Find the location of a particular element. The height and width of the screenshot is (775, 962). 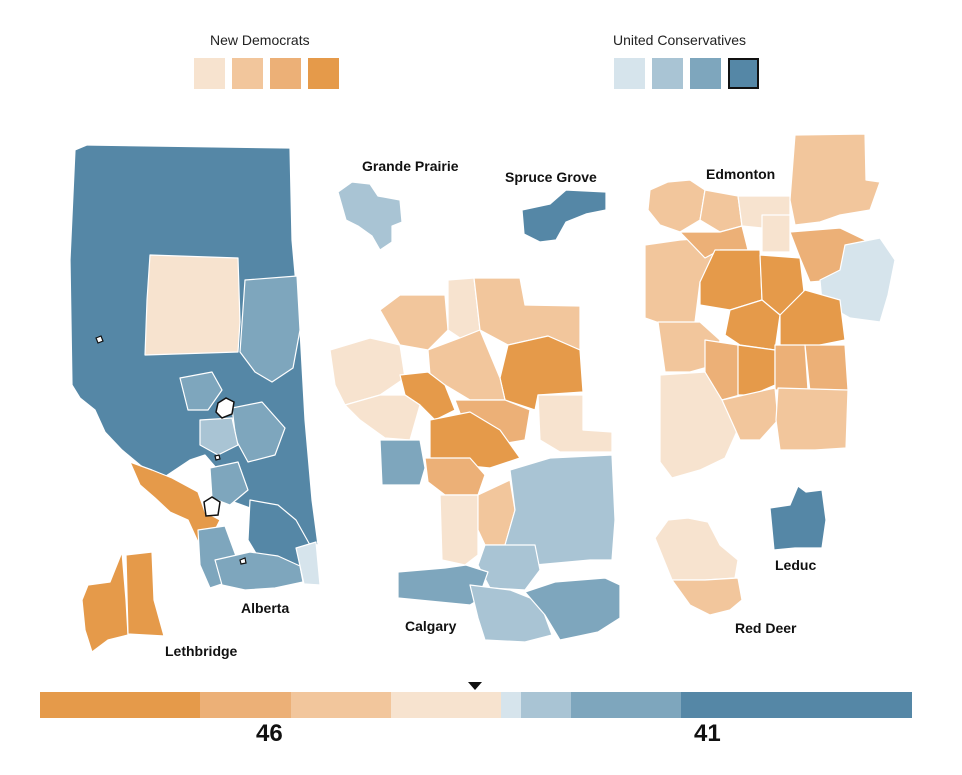

leduc-map is located at coordinates (798, 518).